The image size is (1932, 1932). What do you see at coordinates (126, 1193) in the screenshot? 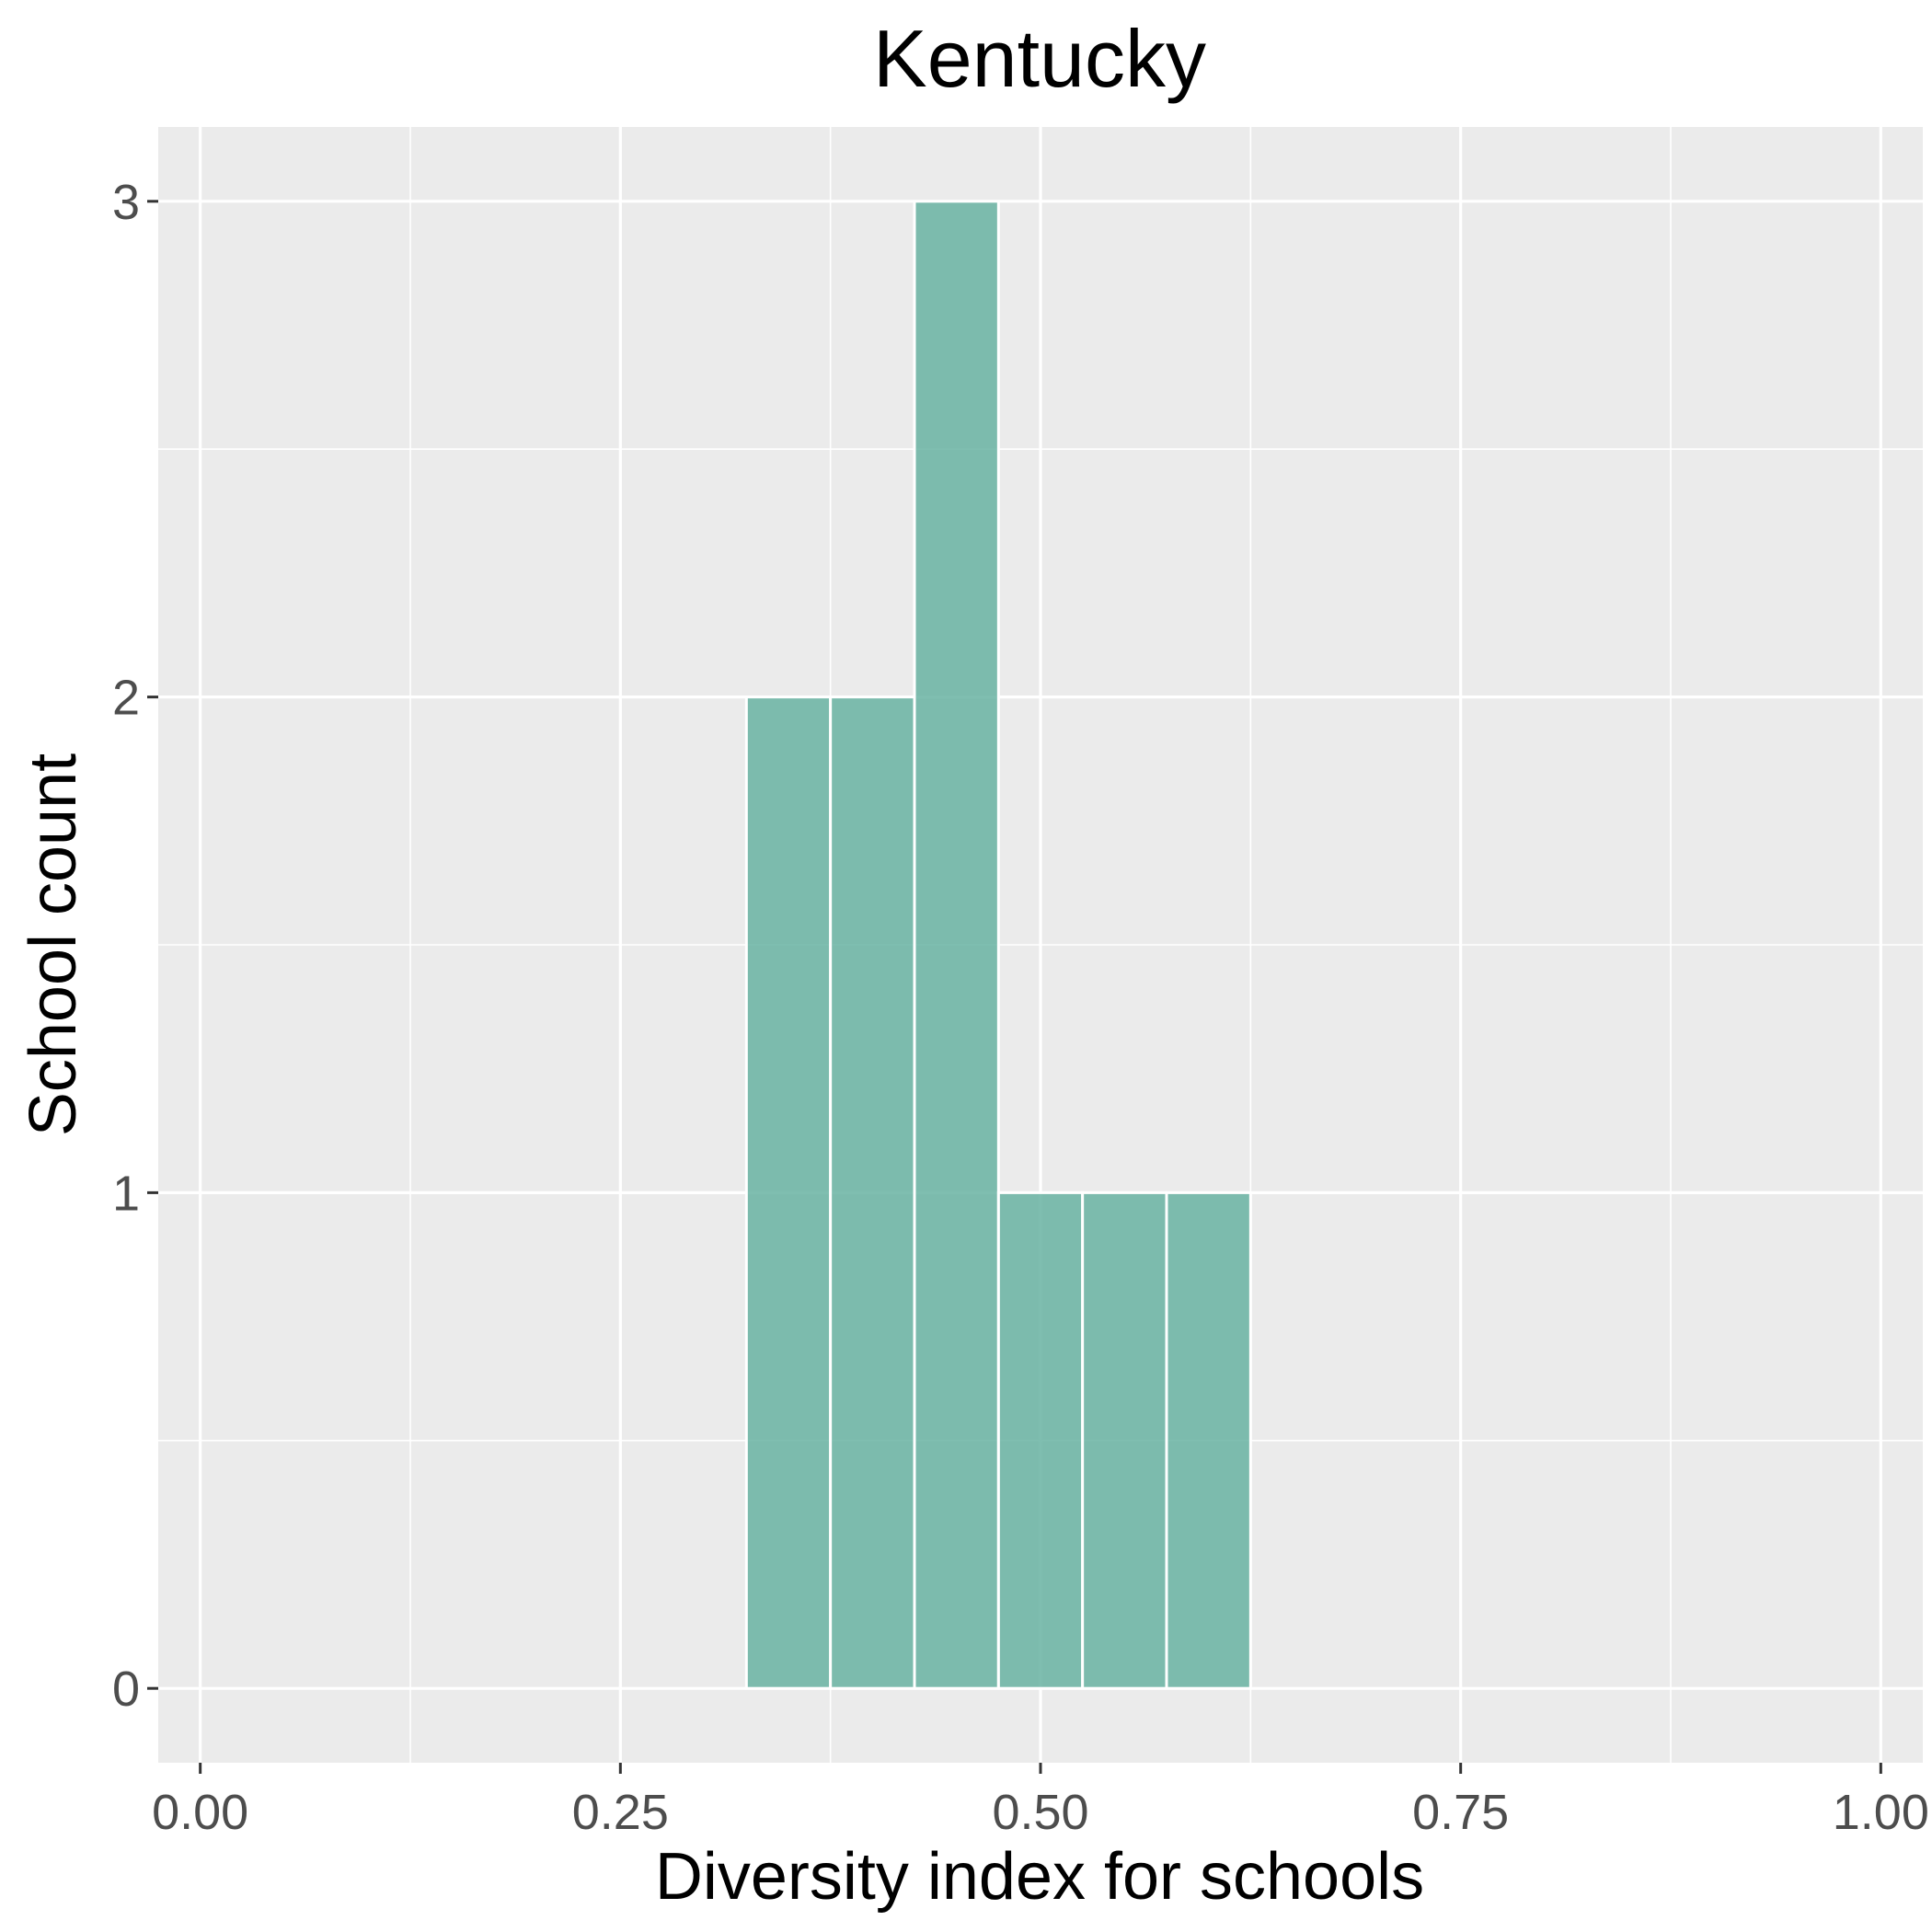
I see `y-tick-label: 1` at bounding box center [126, 1193].